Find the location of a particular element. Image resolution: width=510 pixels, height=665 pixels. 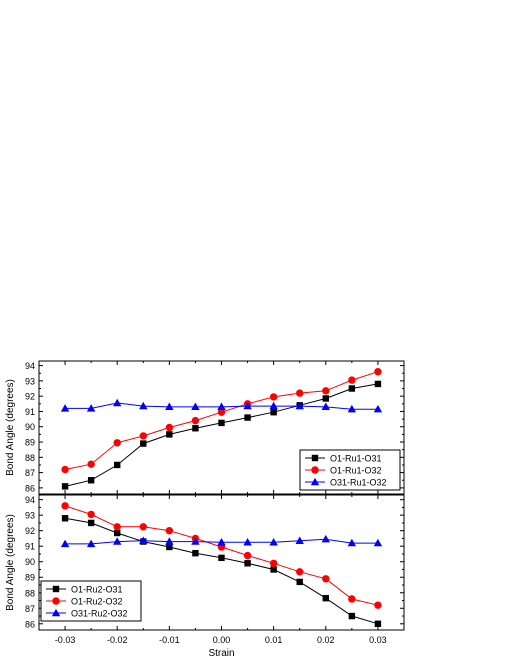

x-tick-label: 0.02 is located at coordinates (326, 640).